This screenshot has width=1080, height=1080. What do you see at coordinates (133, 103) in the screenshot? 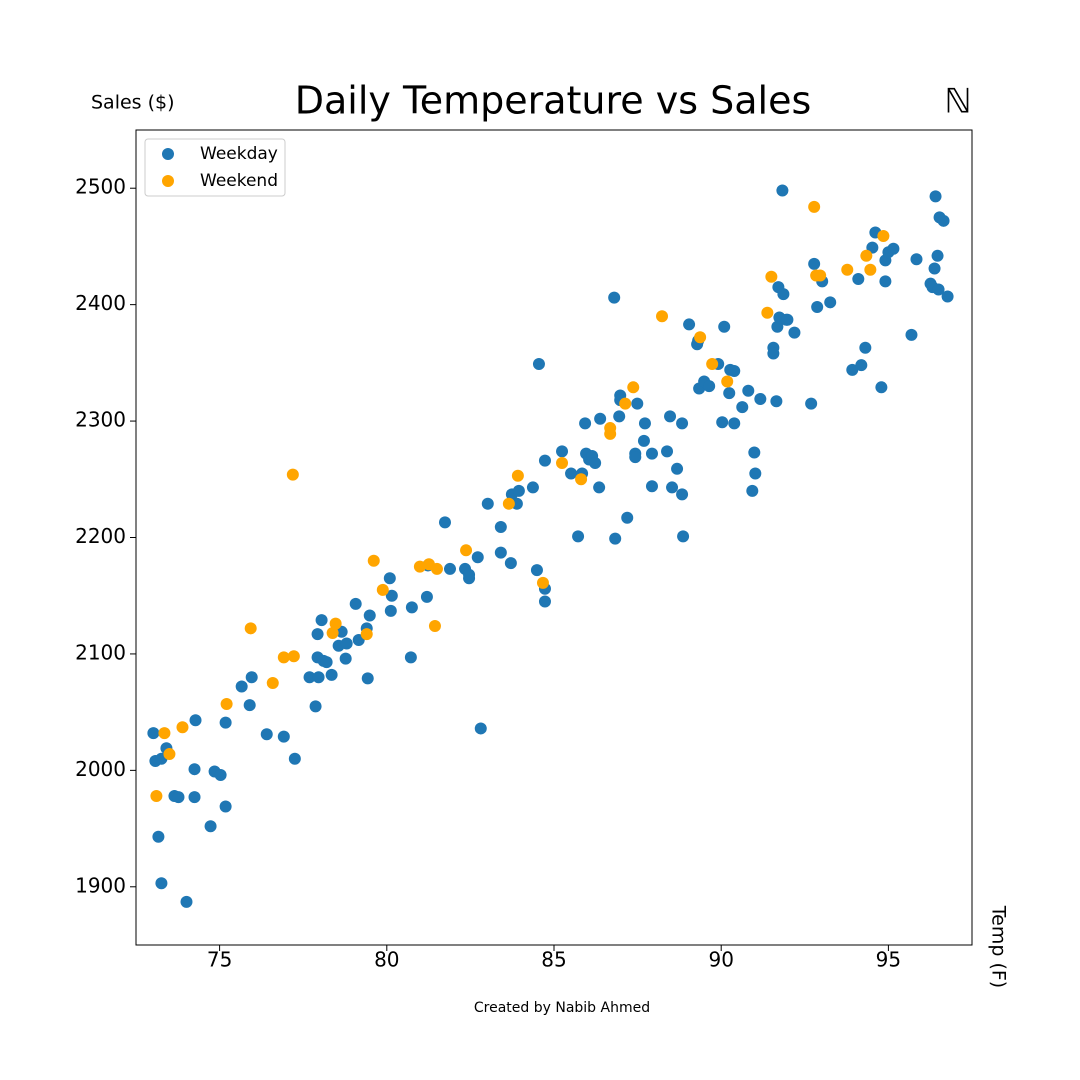
I see `y-axis-label: Sales ($)` at bounding box center [133, 103].